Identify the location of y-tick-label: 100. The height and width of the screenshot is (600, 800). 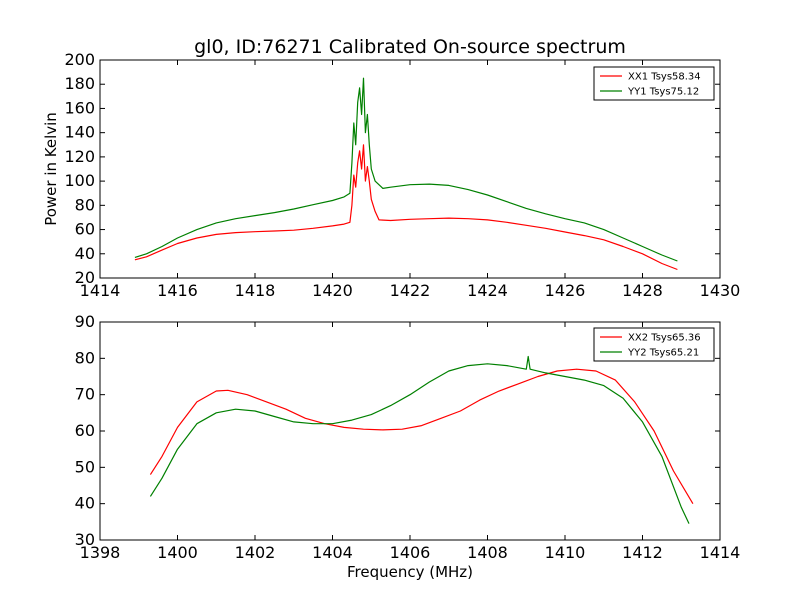
(79, 180).